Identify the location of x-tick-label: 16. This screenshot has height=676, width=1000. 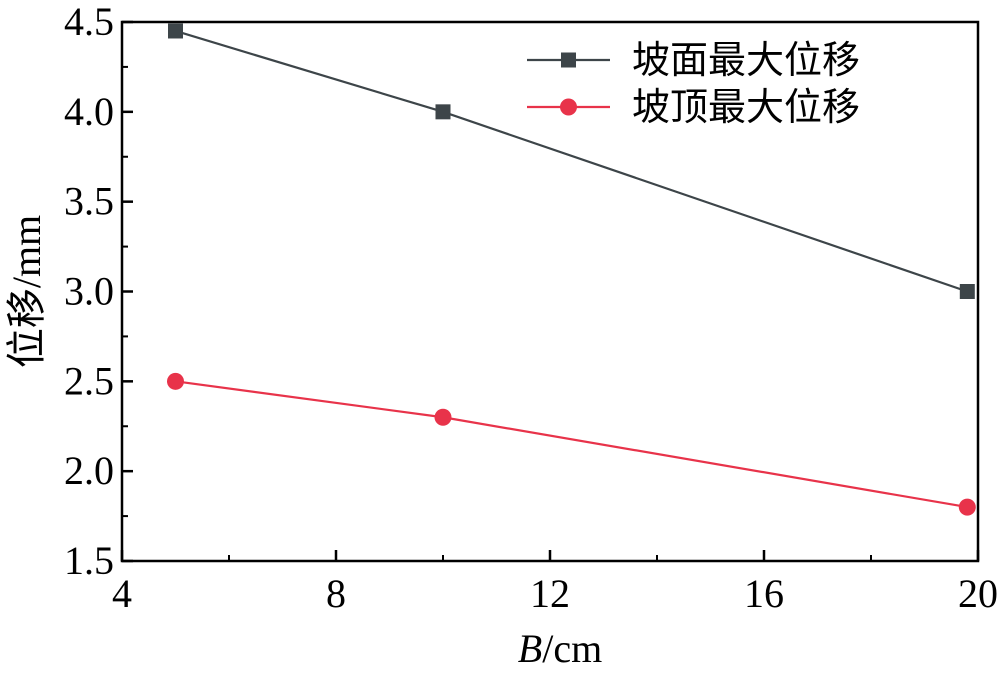
(764, 593).